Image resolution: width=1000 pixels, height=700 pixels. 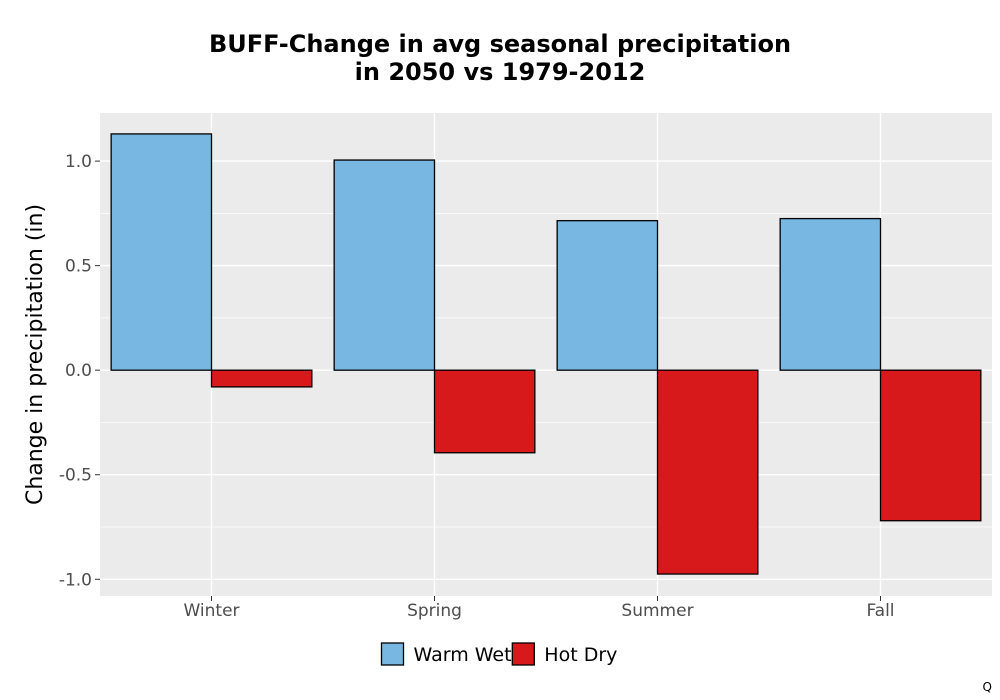 What do you see at coordinates (523, 654) in the screenshot?
I see `legend-key-hot-dry` at bounding box center [523, 654].